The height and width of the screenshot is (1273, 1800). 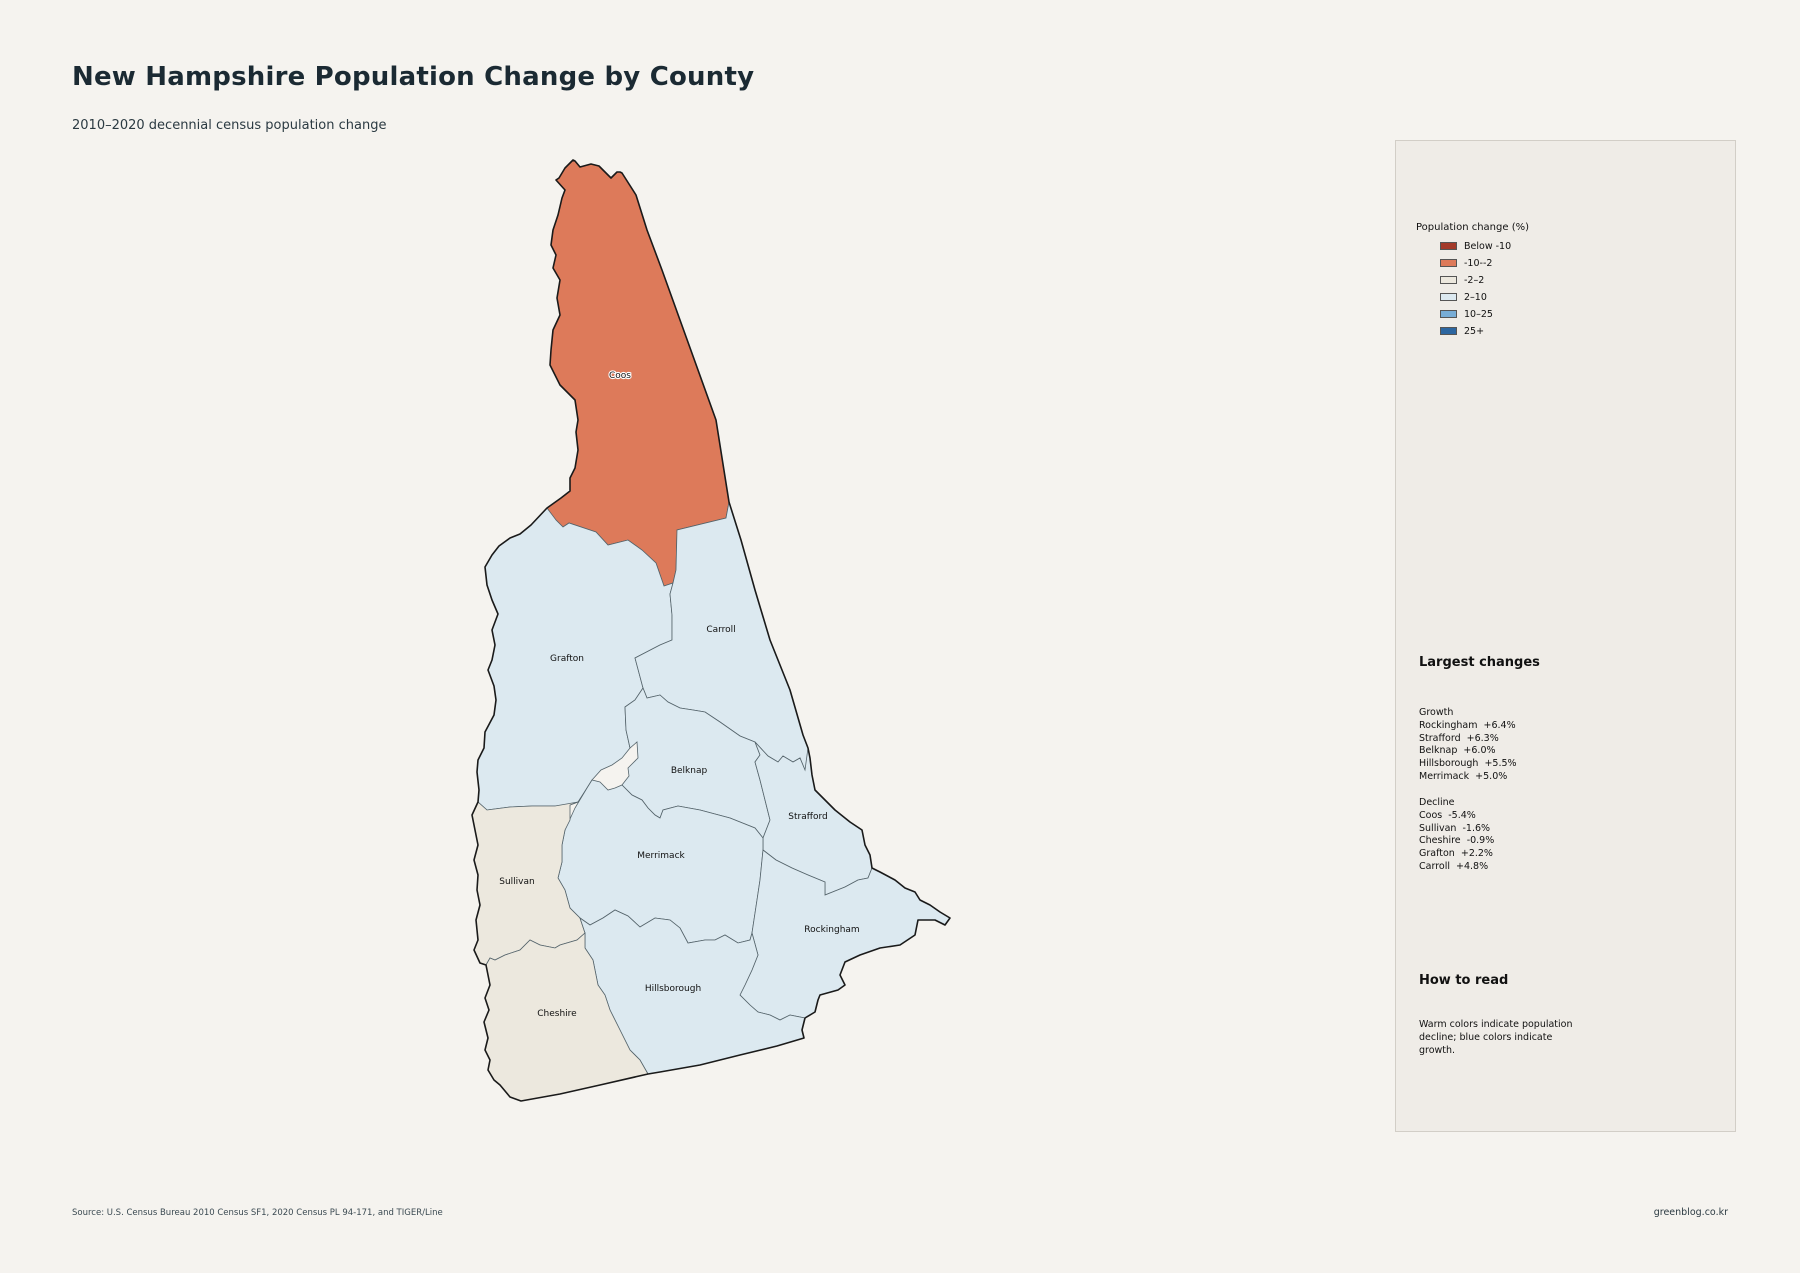 I want to click on decline-item: Cheshire -0.9%, so click(x=1457, y=840).